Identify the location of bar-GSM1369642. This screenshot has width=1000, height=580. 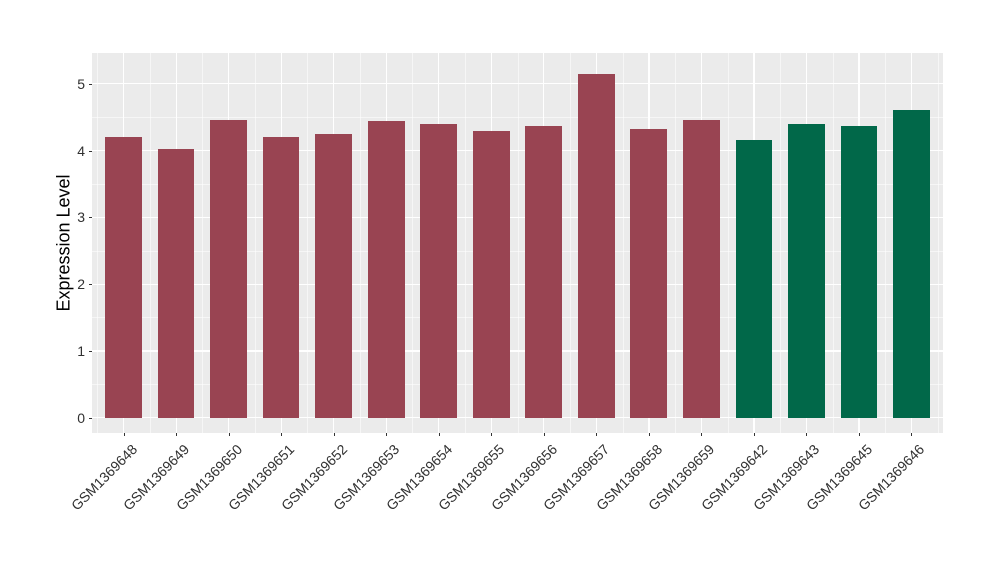
(754, 278).